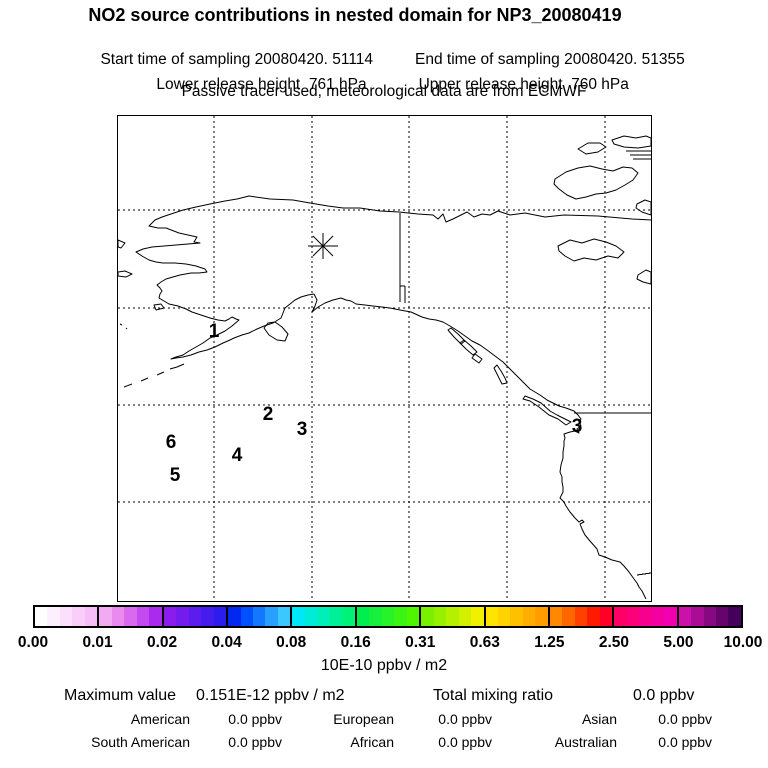 The image size is (768, 768). Describe the element at coordinates (500, 374) in the screenshot. I see `haida-gwaii-island` at that location.